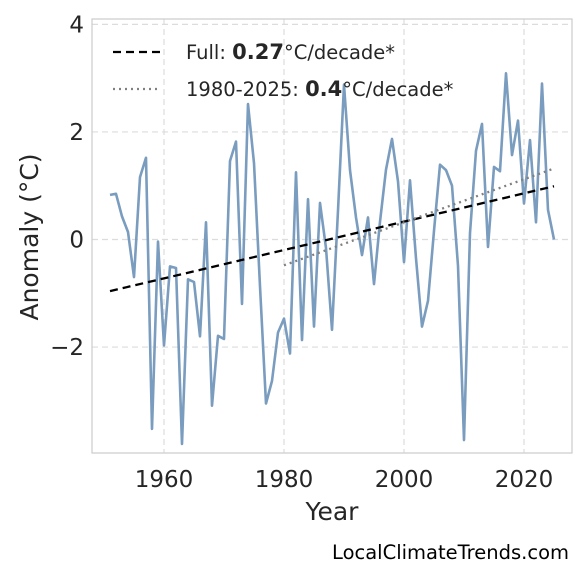 Image resolution: width=585 pixels, height=579 pixels. I want to click on y-tick-label: 0, so click(76, 240).